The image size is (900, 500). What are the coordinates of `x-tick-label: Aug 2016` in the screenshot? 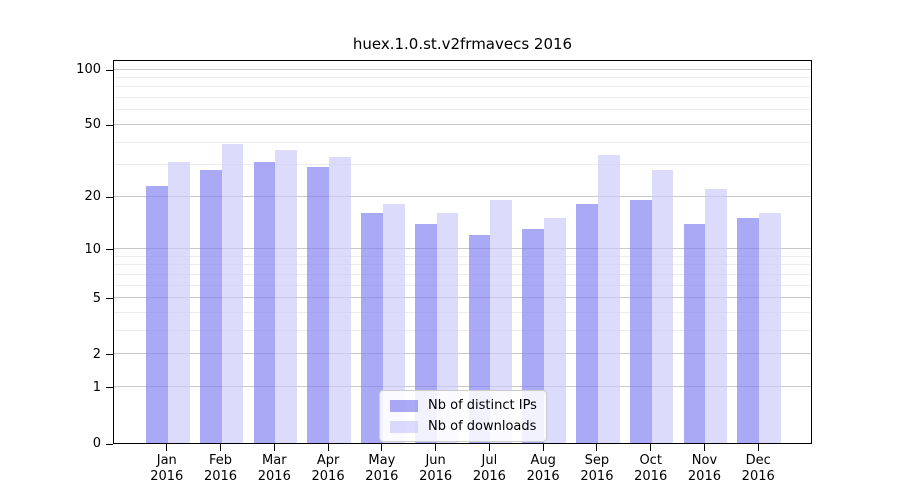 It's located at (543, 468).